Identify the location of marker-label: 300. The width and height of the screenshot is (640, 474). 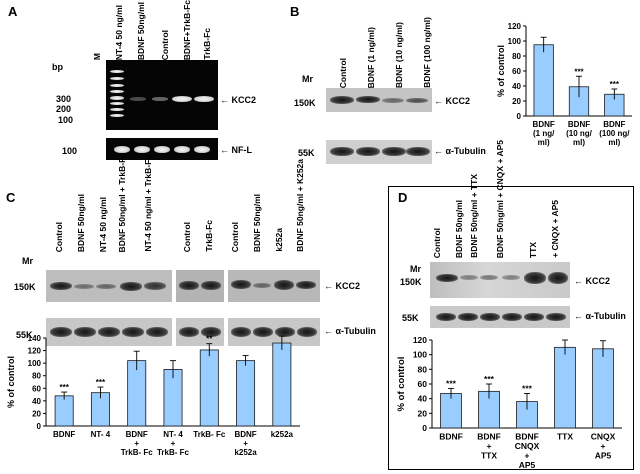
(64, 99).